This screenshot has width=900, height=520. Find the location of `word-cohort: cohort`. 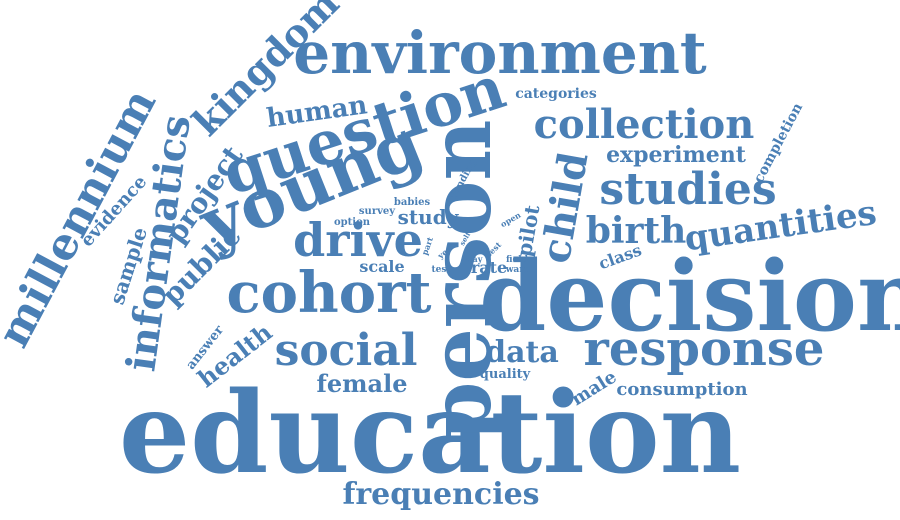

word-cohort: cohort is located at coordinates (329, 293).